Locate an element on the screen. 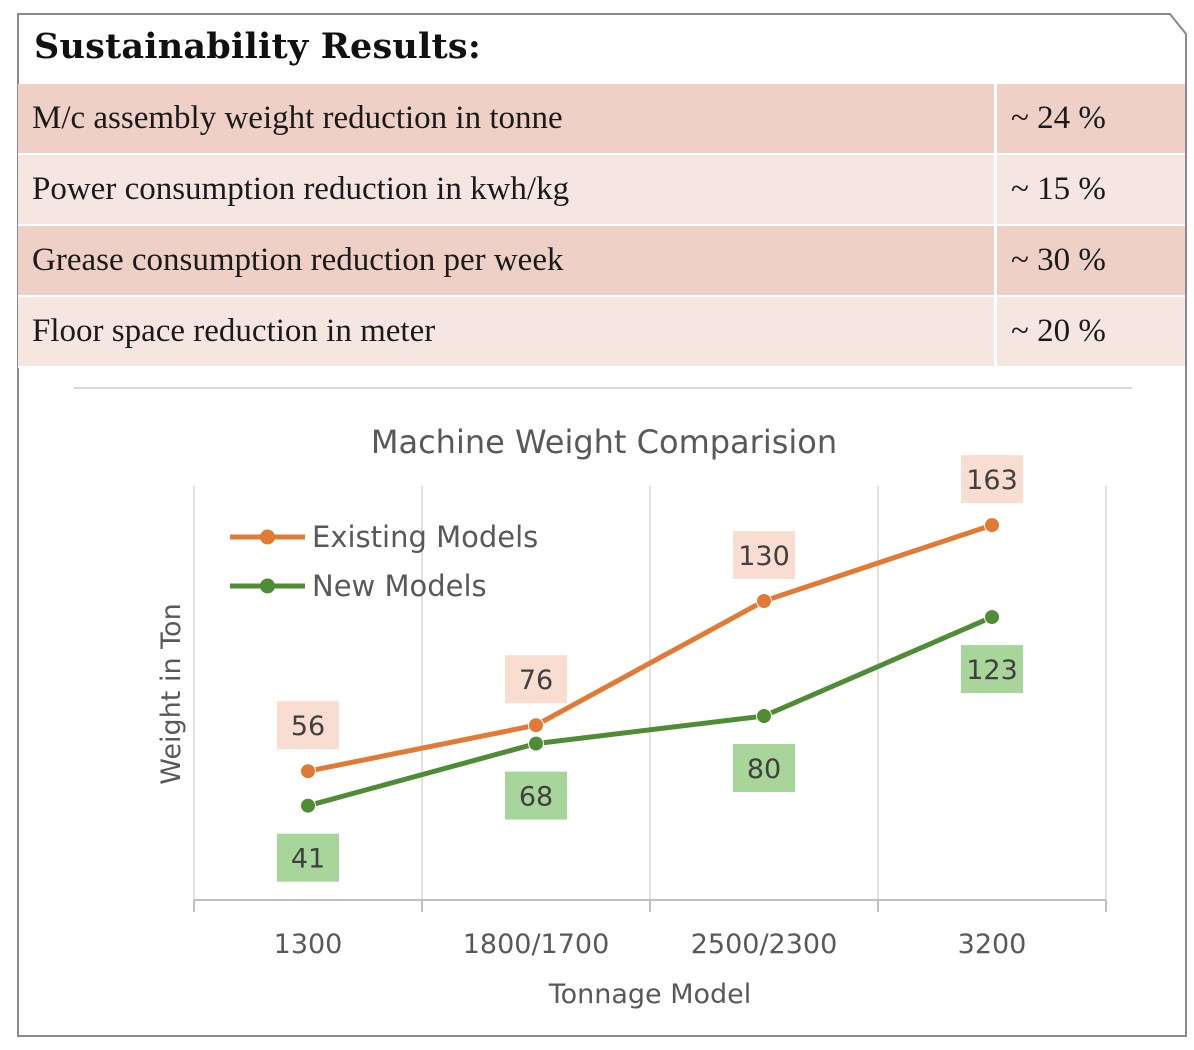 The width and height of the screenshot is (1194, 1050). data-label: 80 is located at coordinates (764, 769).